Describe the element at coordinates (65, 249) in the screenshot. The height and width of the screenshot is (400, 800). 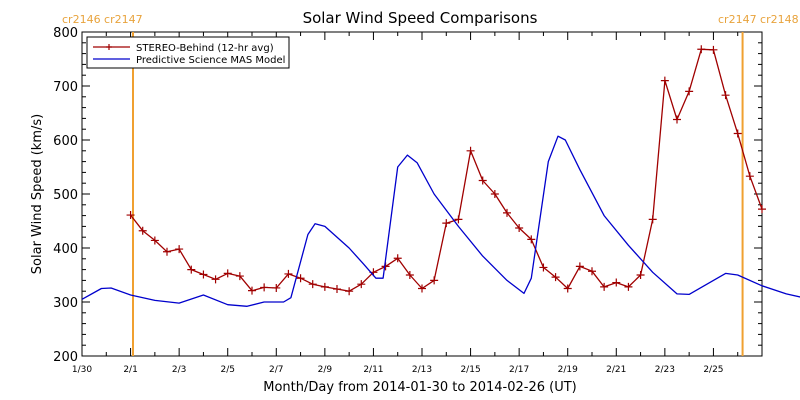
I see `y-tick-label: 400` at that location.